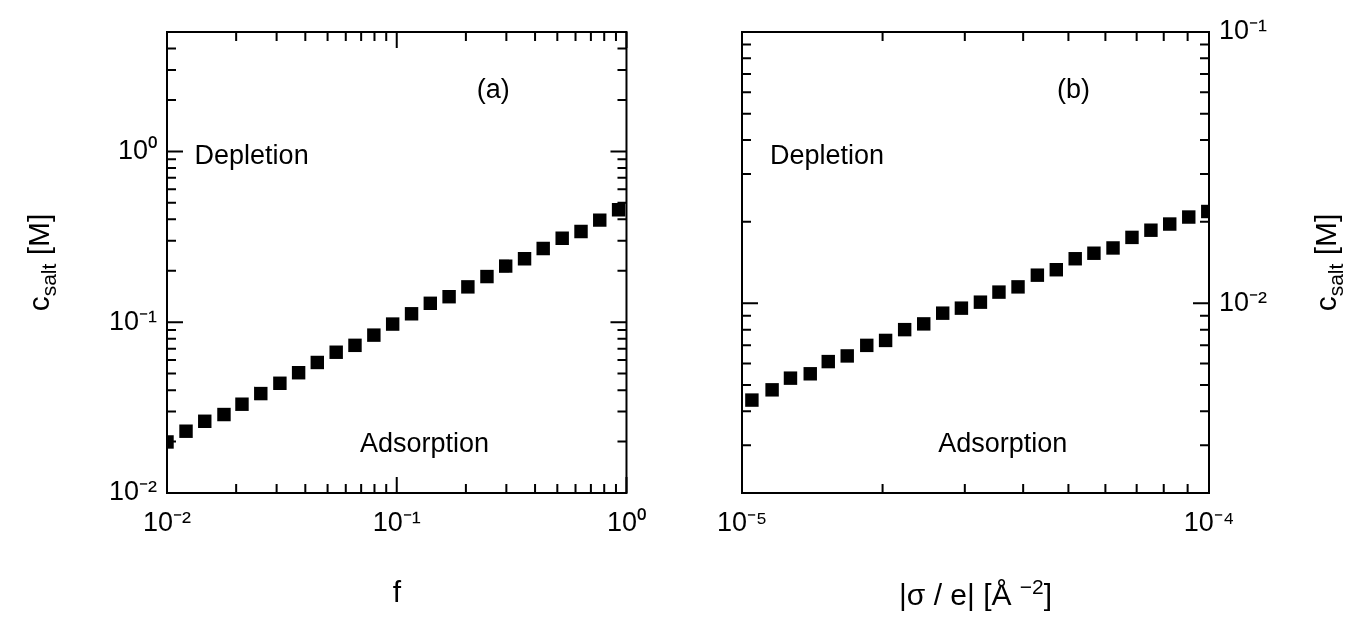 This screenshot has width=1369, height=625. I want to click on y-tick-label: 10⁻¹, so click(132, 320).